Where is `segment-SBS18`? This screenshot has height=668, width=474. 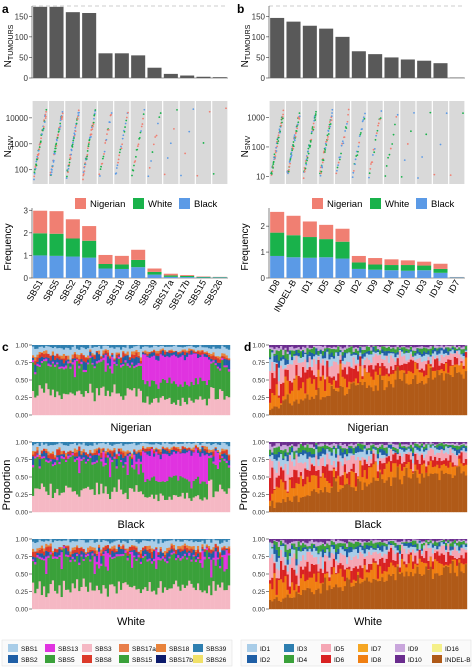
segment-SBS18 is located at coordinates (86, 552).